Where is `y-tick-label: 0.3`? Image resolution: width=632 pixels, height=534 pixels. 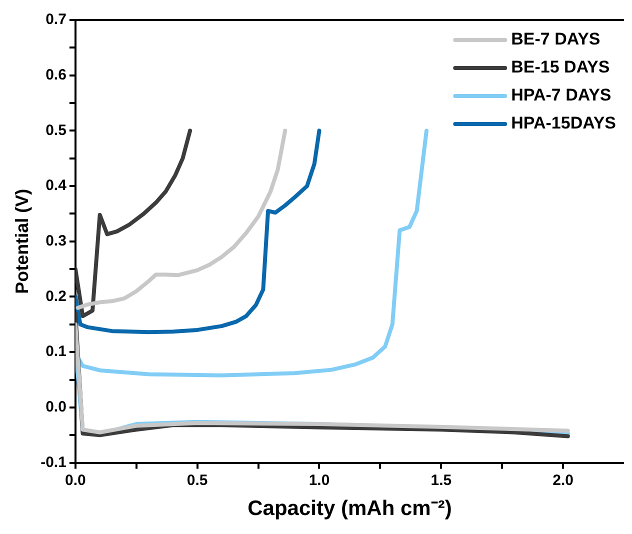
y-tick-label: 0.3 is located at coordinates (56, 241).